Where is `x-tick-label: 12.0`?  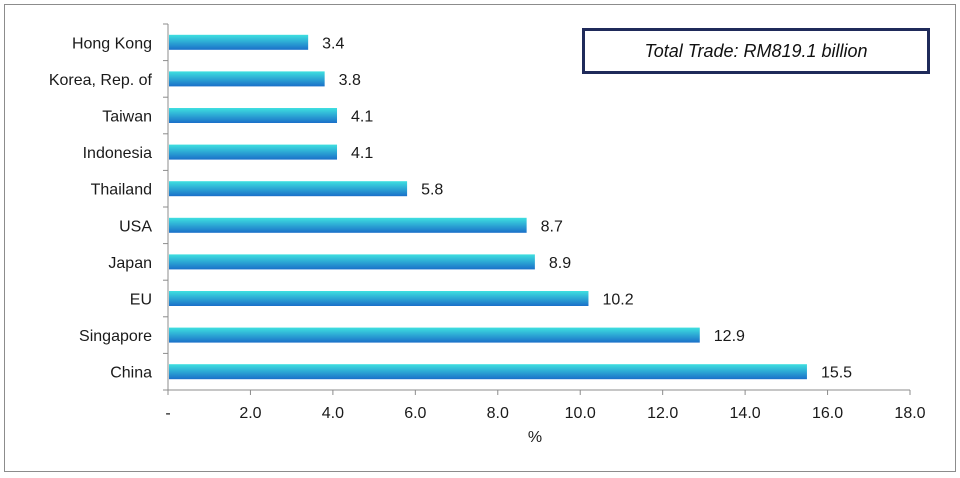
x-tick-label: 12.0 is located at coordinates (662, 413).